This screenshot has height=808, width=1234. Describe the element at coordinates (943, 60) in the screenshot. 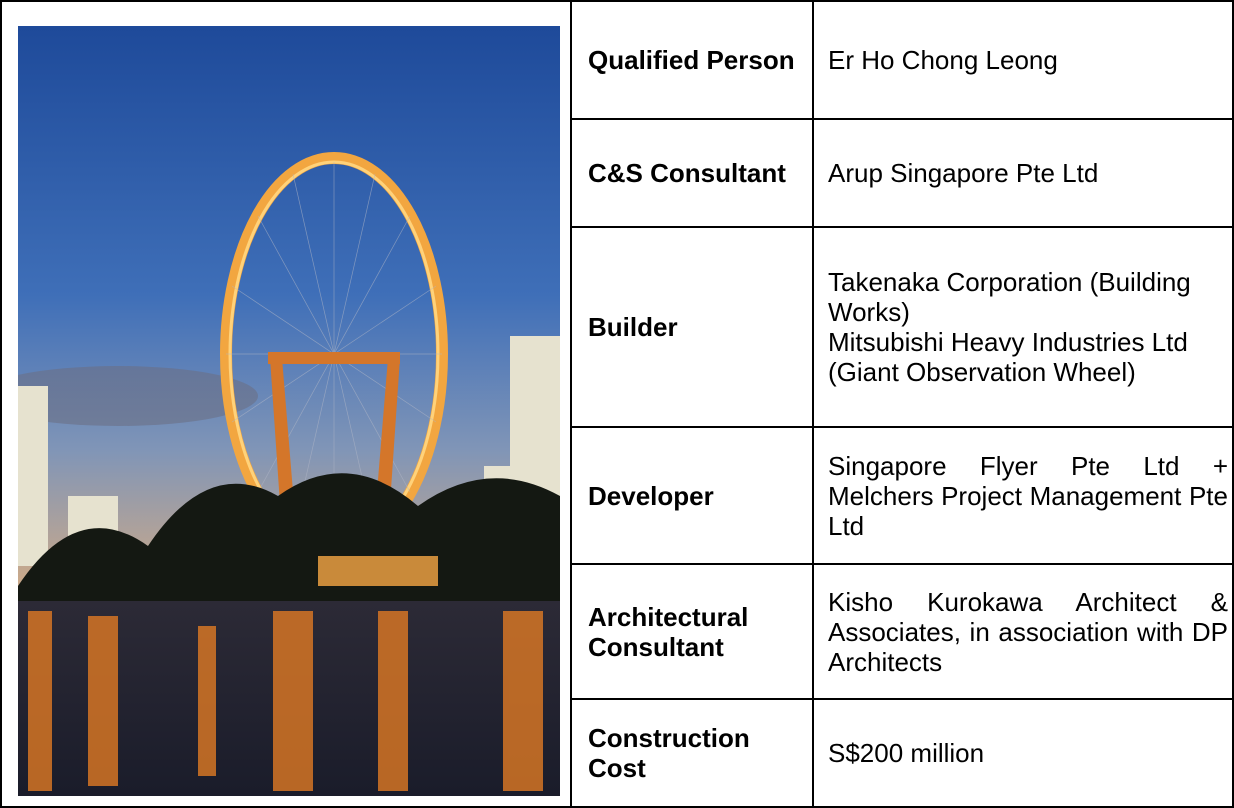

I see `value-text: Er Ho Chong Leong` at that location.